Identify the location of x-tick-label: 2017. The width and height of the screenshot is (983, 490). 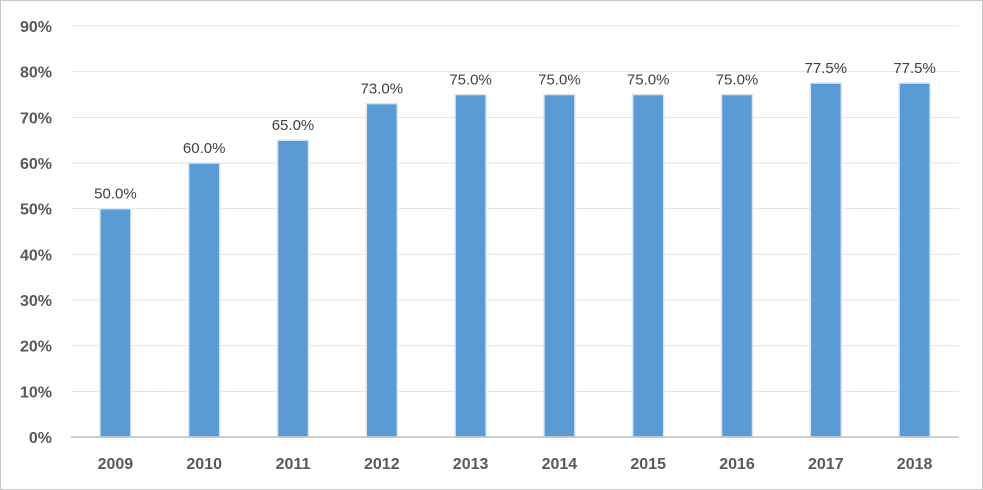
(826, 464).